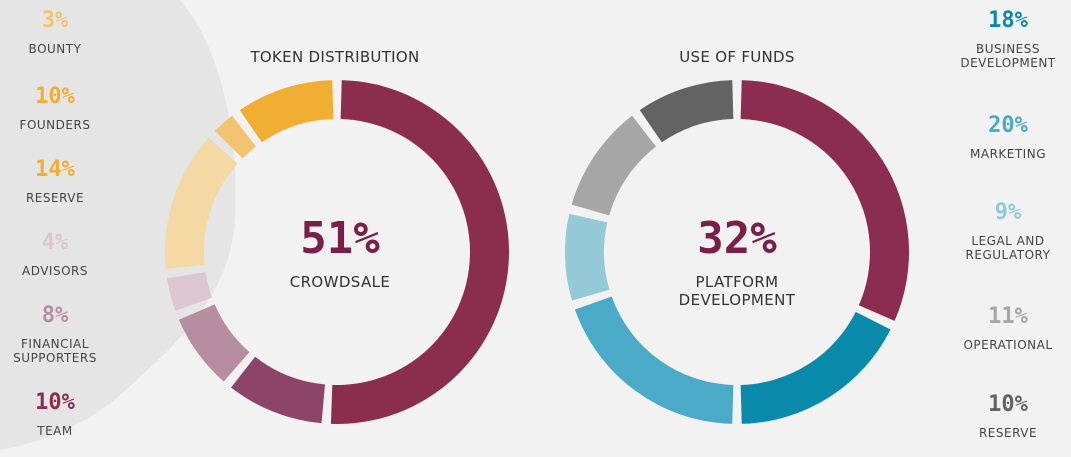 The width and height of the screenshot is (1071, 457). I want to click on legend-label: MARKETING, so click(1008, 154).